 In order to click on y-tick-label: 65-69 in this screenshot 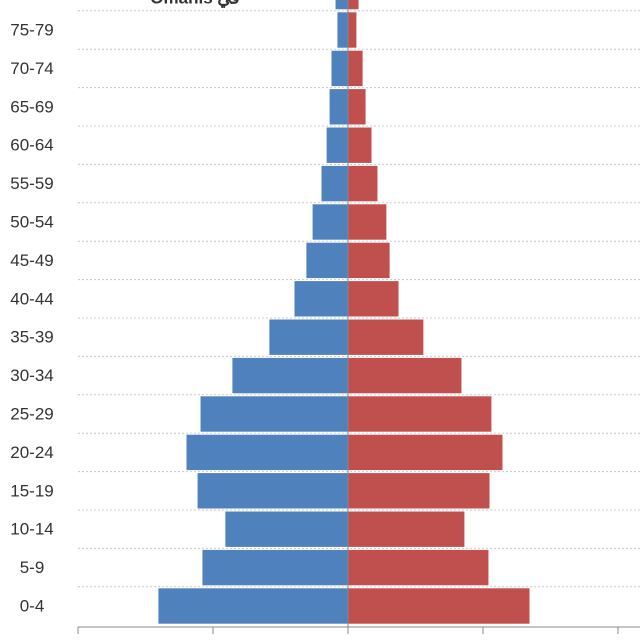, I will do `click(31, 106)`.